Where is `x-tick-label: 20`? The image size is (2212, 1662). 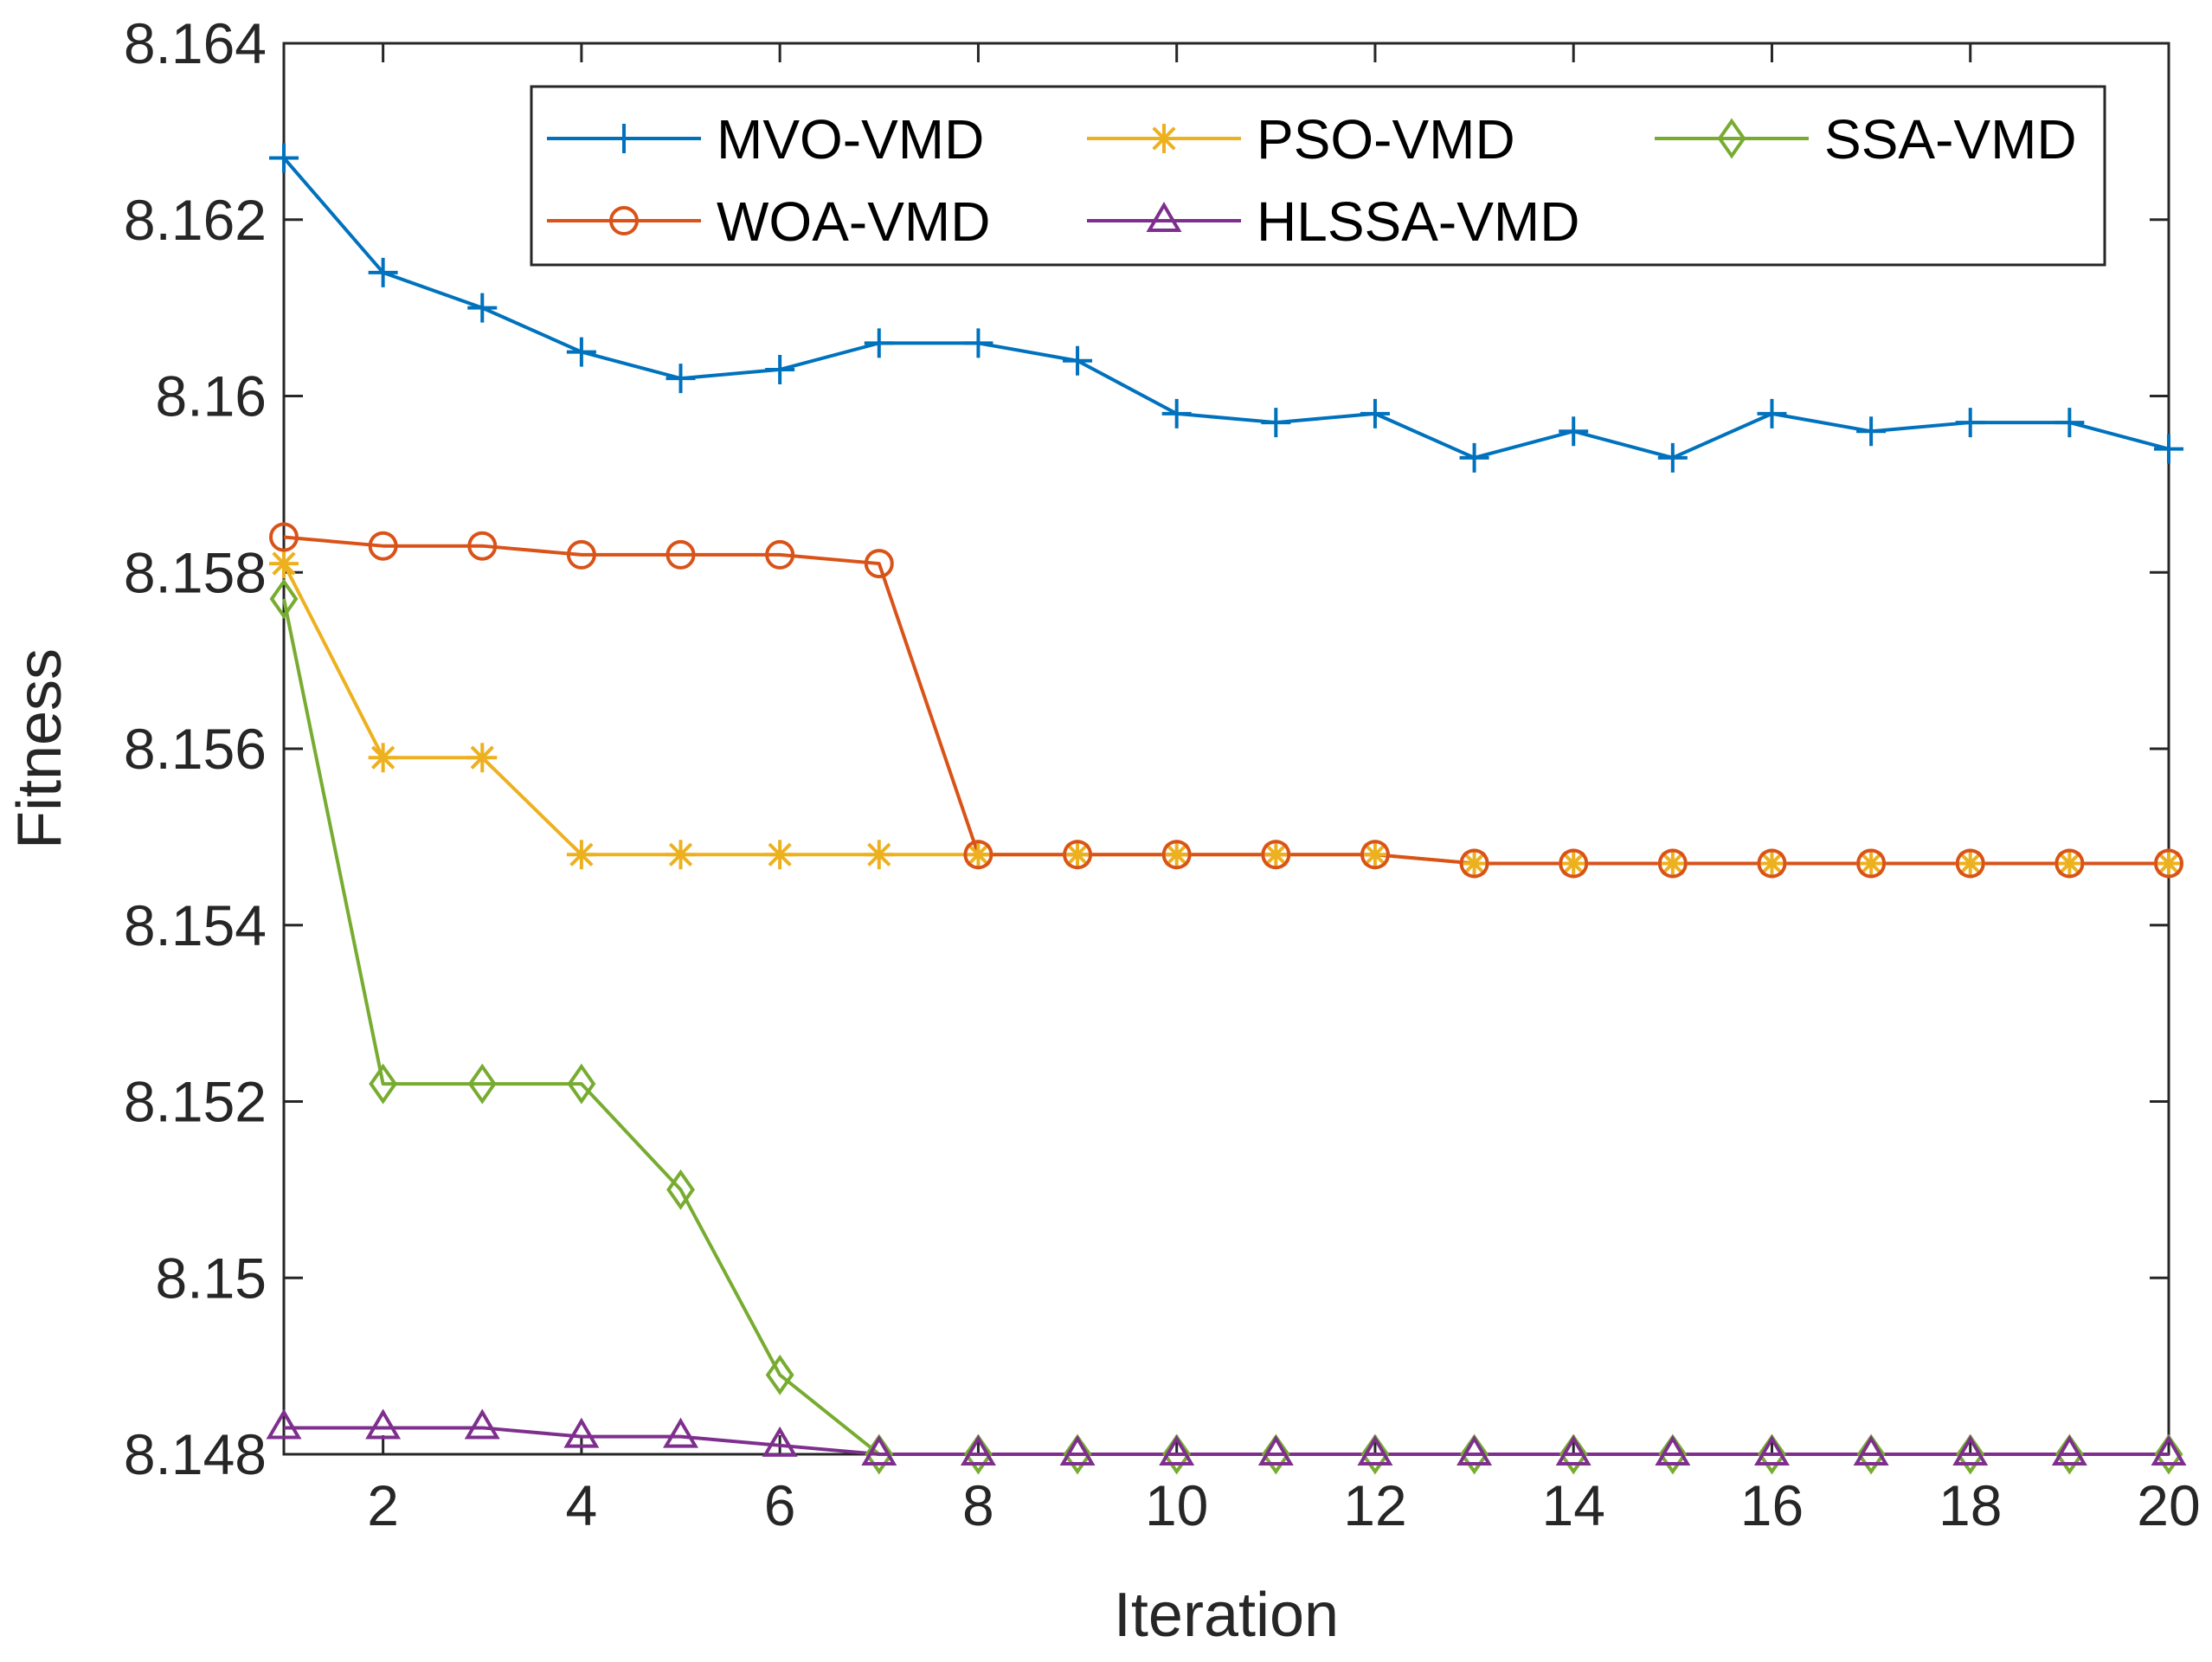 x-tick-label: 20 is located at coordinates (2168, 1505).